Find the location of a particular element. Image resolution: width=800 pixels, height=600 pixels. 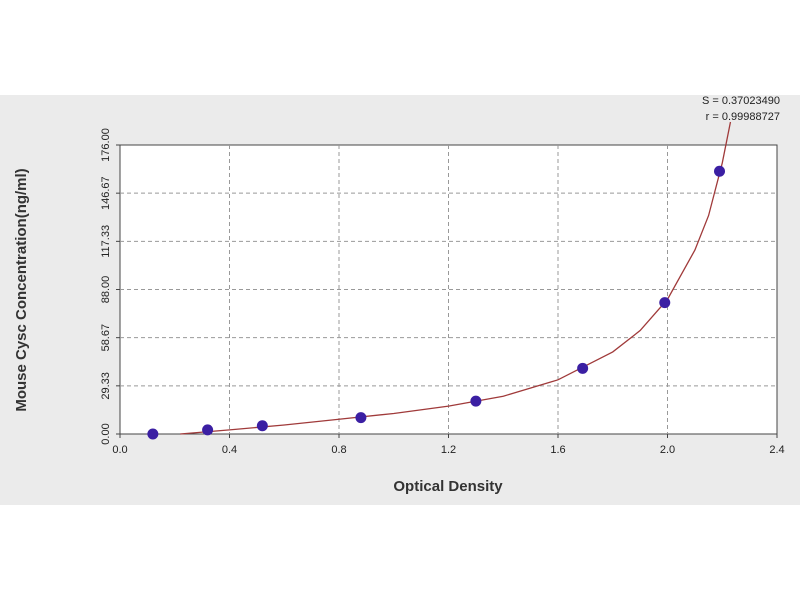

x-tick-label: 1.2 is located at coordinates (448, 450).